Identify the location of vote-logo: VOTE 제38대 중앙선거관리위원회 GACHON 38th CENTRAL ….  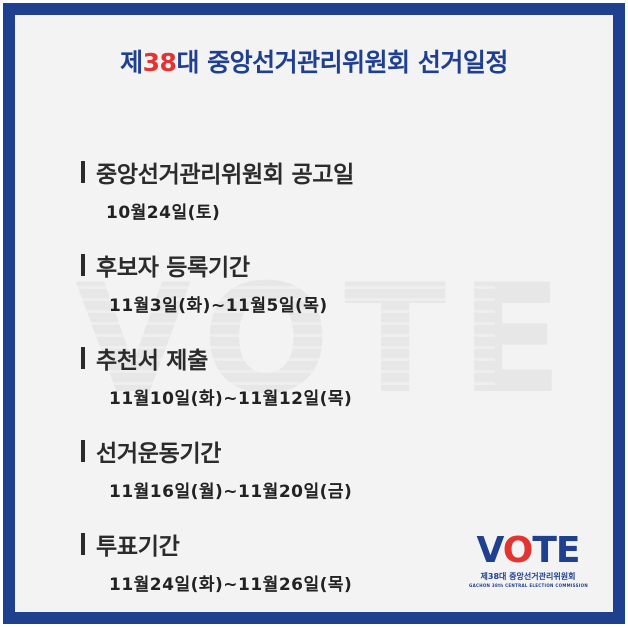
(528, 559).